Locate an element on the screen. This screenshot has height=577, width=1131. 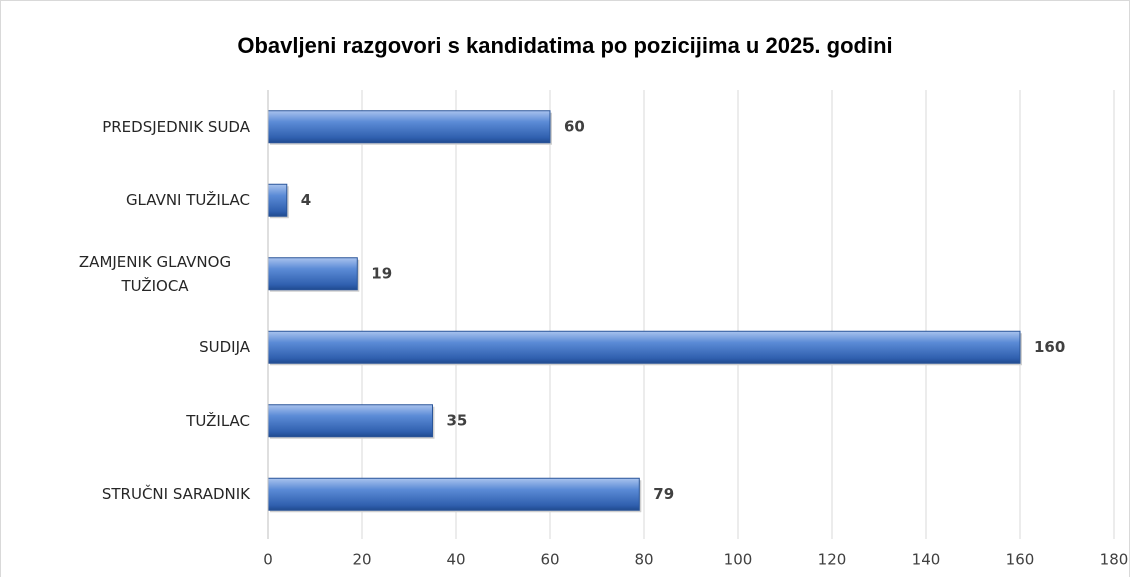
y-tick-label: SUDIJA is located at coordinates (224, 347).